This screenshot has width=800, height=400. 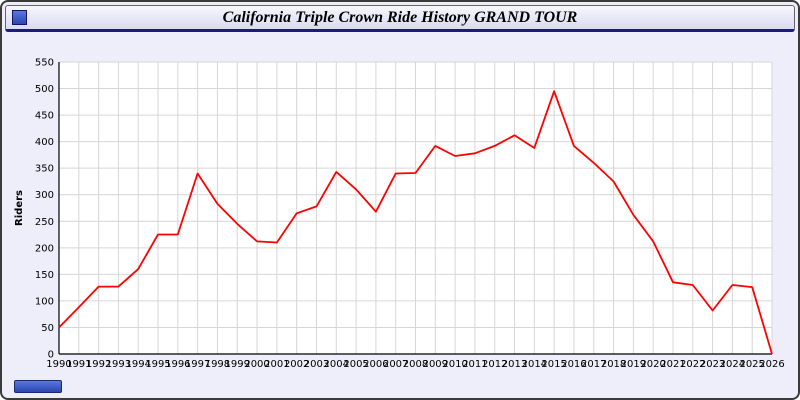 I want to click on y-axis-title: Riders, so click(x=19, y=208).